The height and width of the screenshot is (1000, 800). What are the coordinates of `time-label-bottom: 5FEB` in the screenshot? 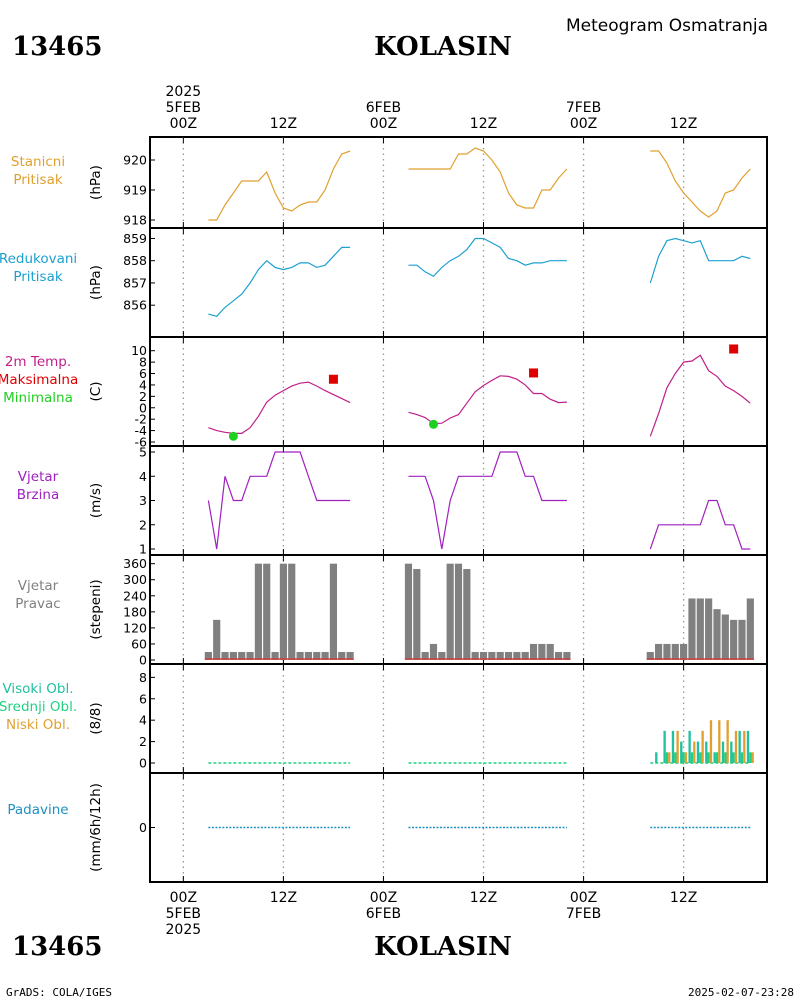 It's located at (183, 914).